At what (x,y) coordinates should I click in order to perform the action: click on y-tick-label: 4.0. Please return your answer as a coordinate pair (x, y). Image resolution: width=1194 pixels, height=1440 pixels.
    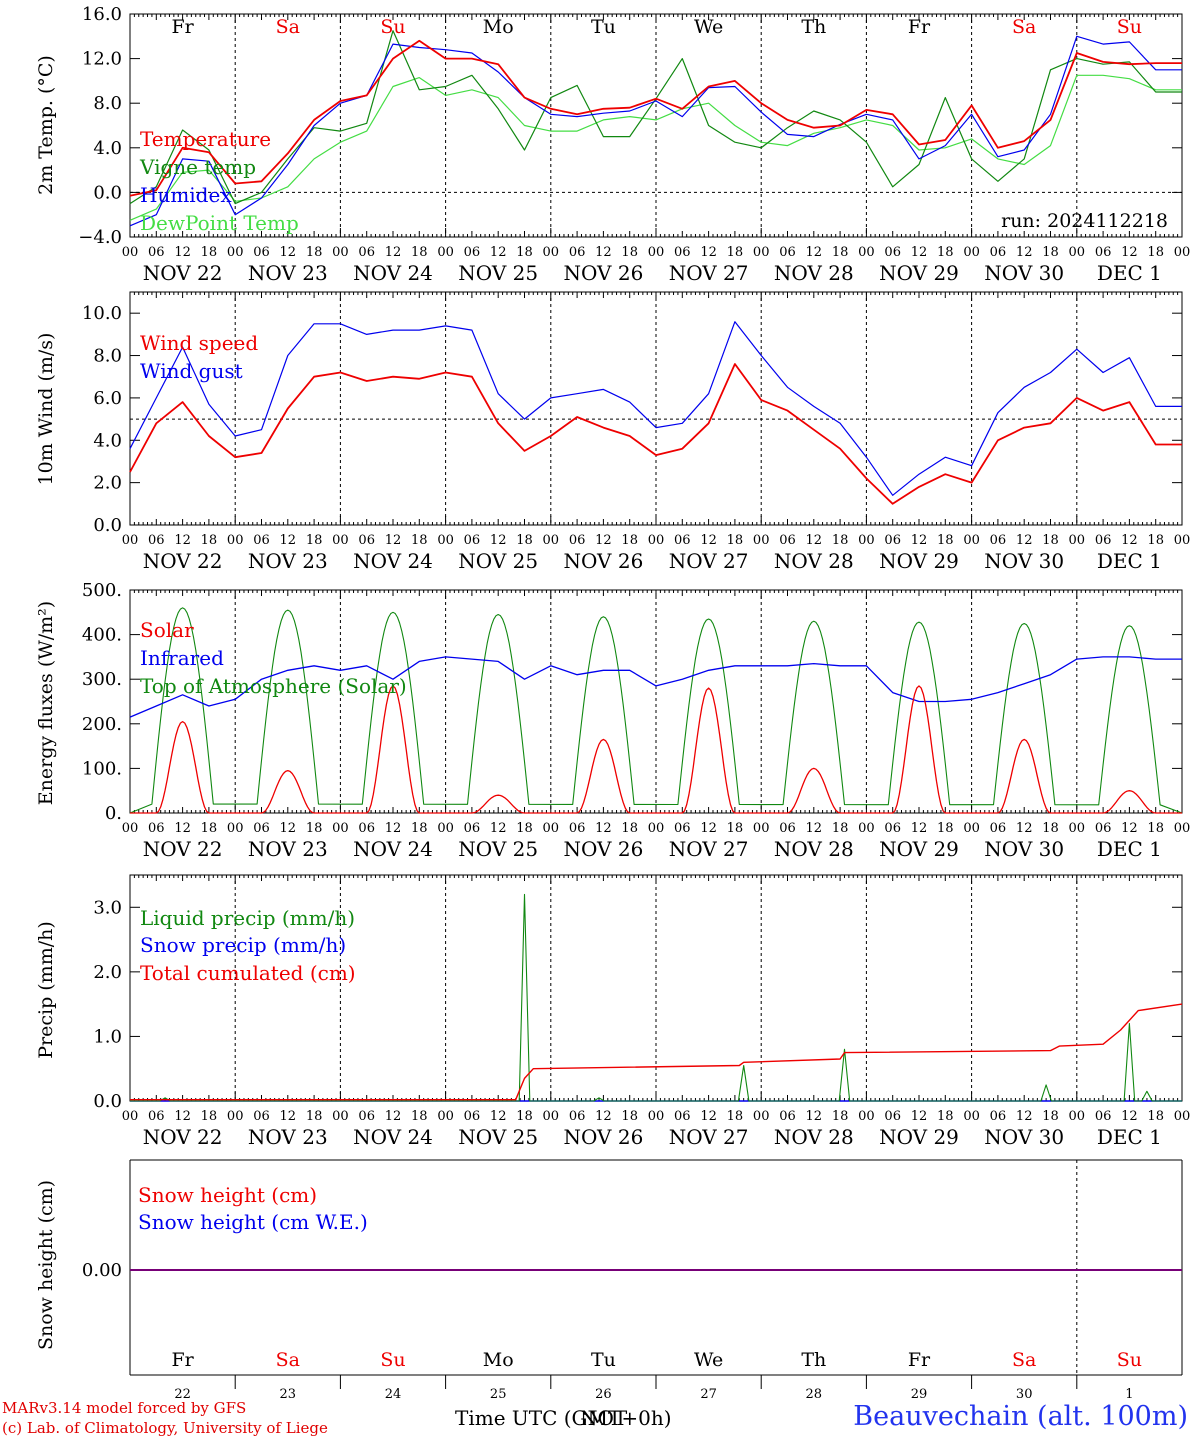
    Looking at the image, I should click on (107, 148).